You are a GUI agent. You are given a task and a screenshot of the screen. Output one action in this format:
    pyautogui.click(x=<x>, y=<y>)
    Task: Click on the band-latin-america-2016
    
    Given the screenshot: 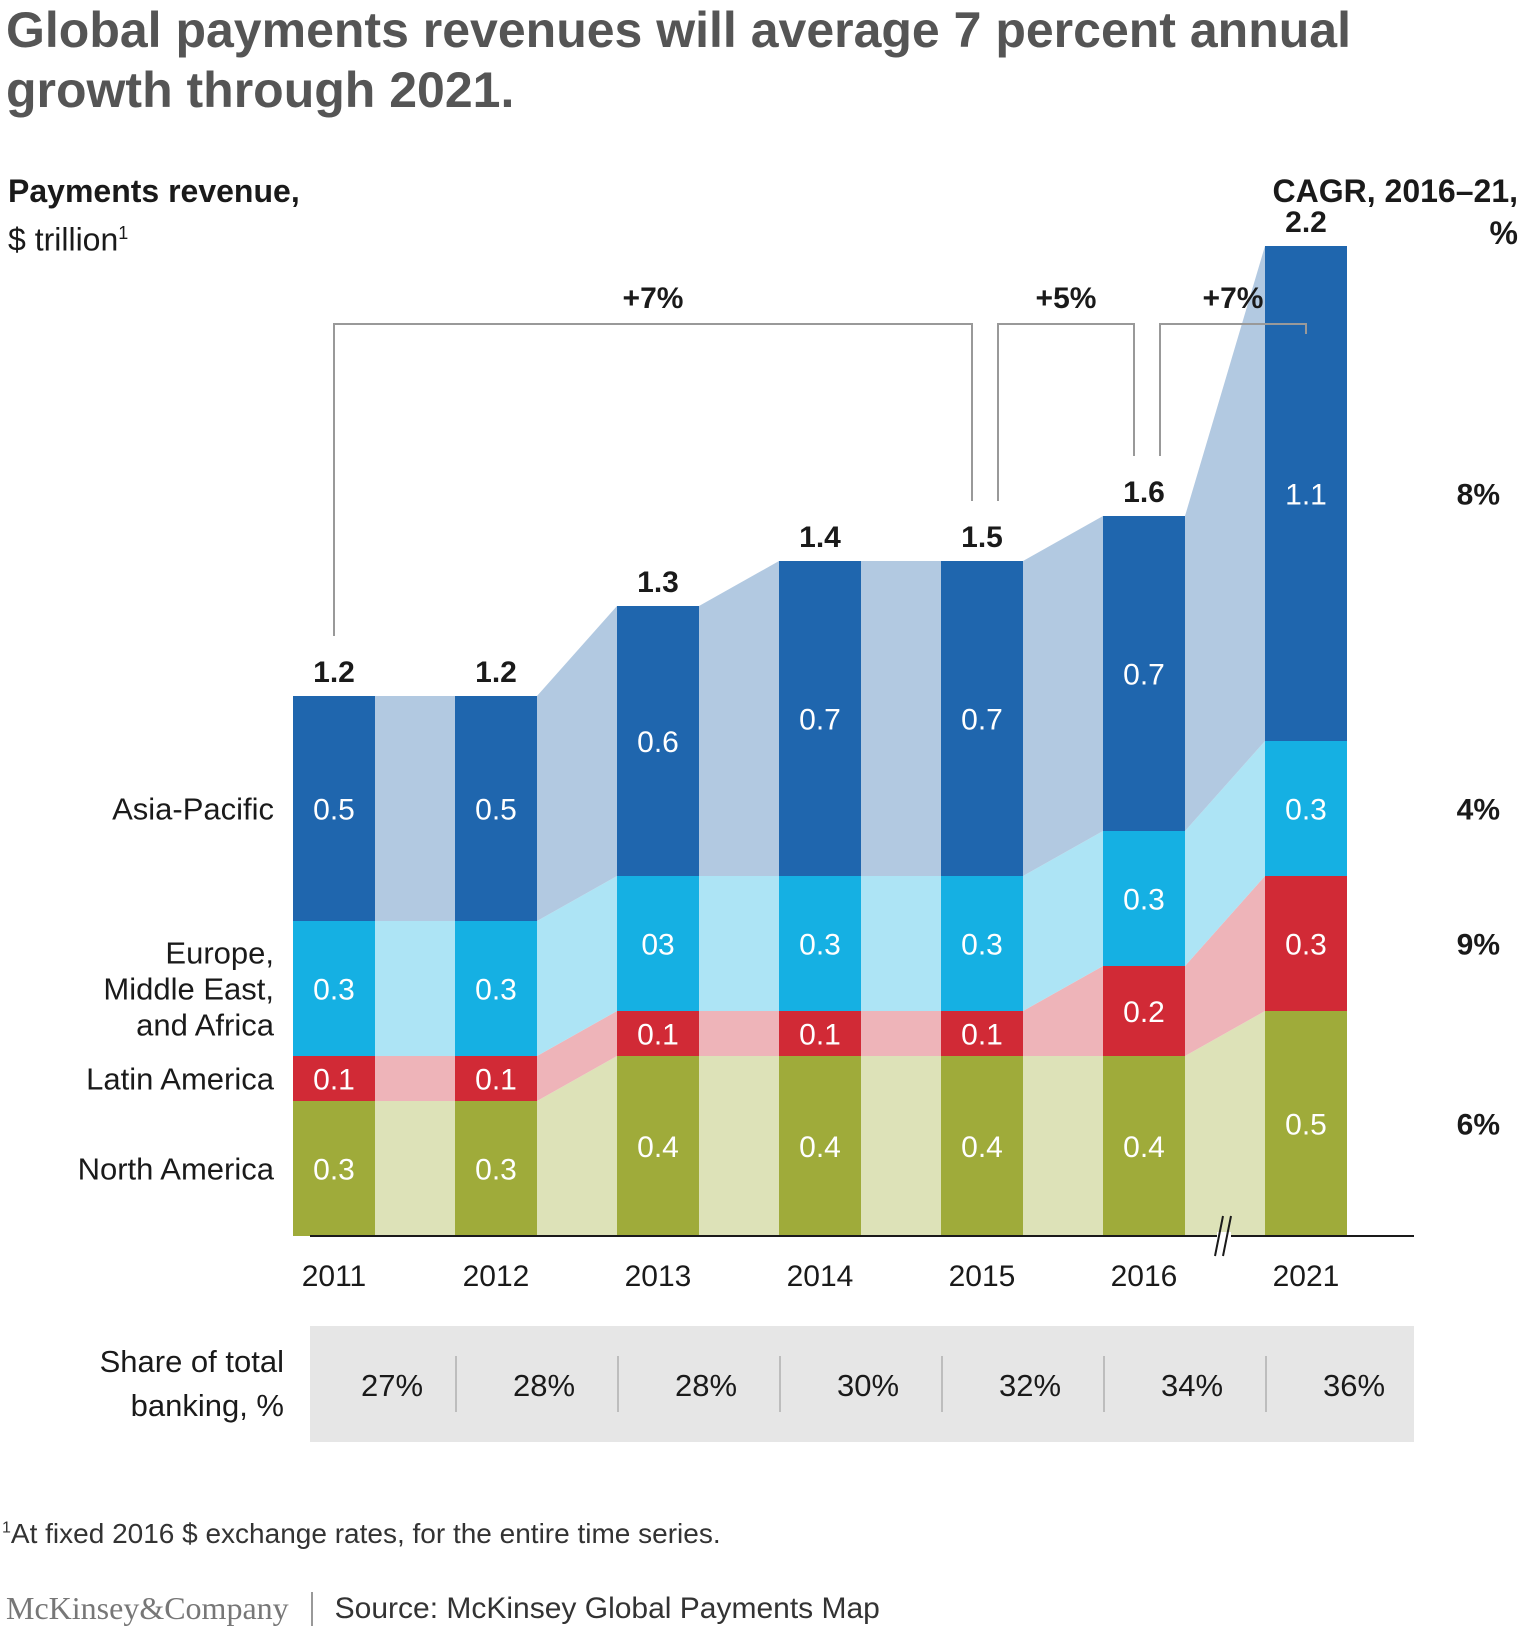 What is the action you would take?
    pyautogui.click(x=1225, y=966)
    